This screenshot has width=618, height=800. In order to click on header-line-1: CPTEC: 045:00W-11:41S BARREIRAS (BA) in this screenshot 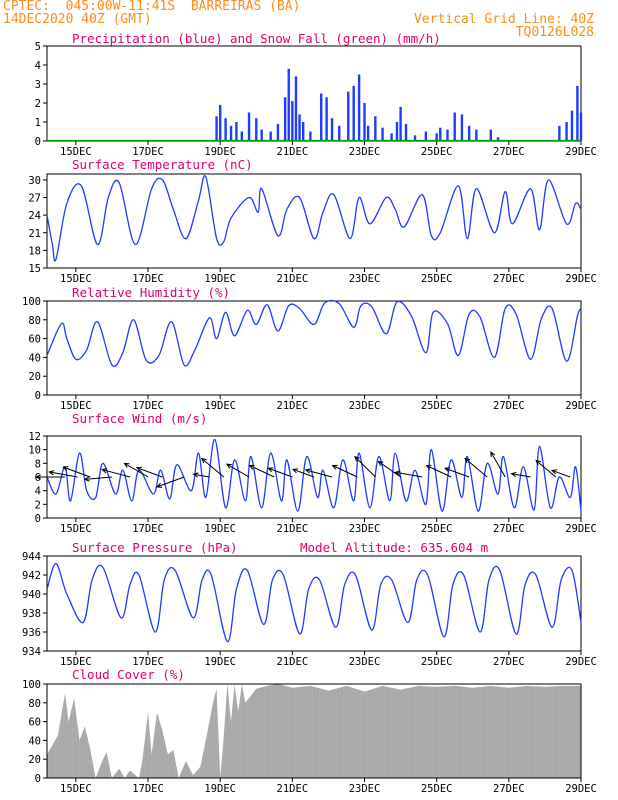, I will do `click(151, 6)`.